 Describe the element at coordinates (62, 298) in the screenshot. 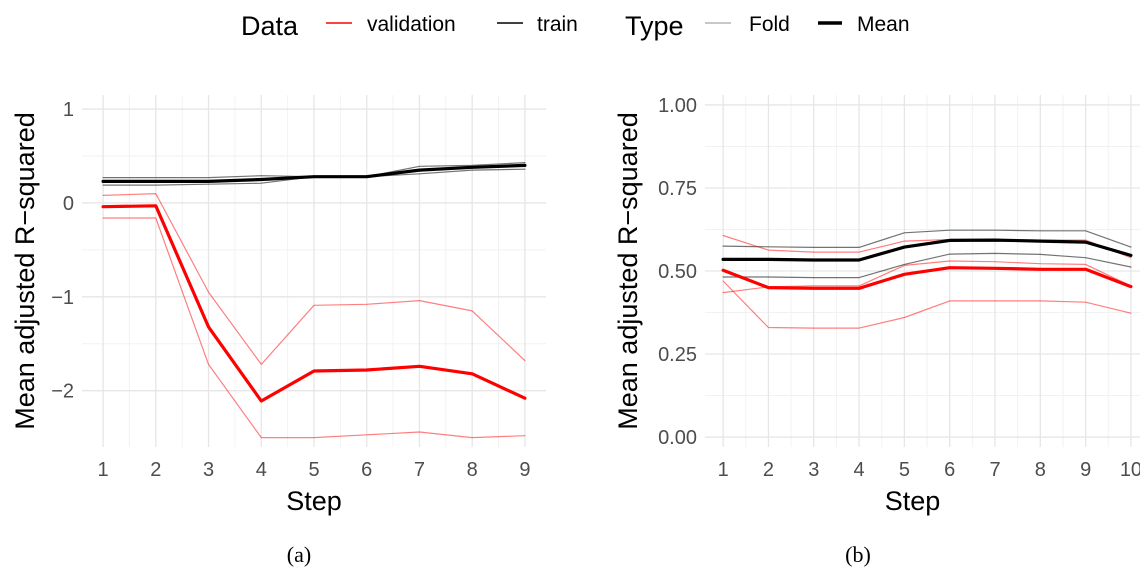

I see `y-tick-label: −1` at that location.